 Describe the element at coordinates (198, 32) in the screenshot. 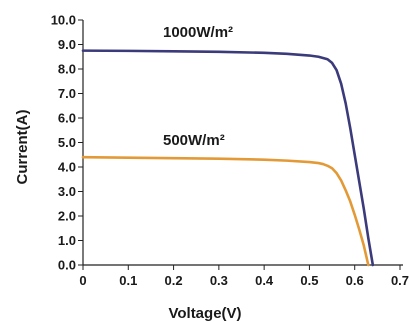

I see `series-label-1000: 1000W/m²` at that location.